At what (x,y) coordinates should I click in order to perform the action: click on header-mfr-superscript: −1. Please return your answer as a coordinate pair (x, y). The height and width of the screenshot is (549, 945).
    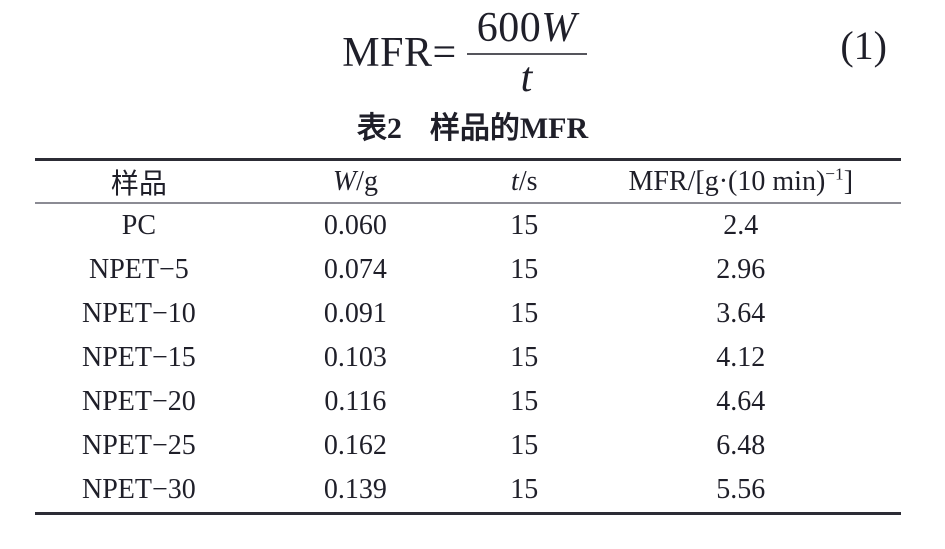
    Looking at the image, I should click on (834, 174).